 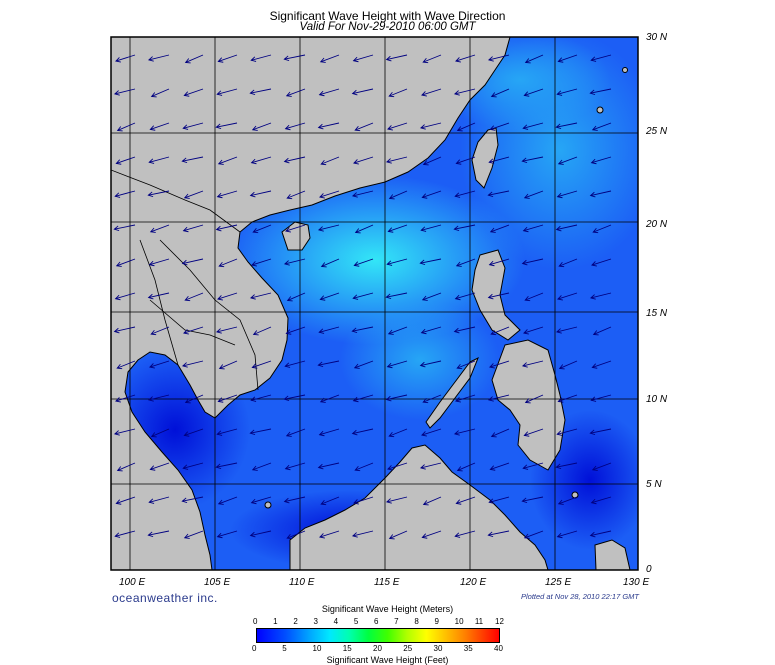 What do you see at coordinates (636, 582) in the screenshot?
I see `lon-label-130e: 130 E` at bounding box center [636, 582].